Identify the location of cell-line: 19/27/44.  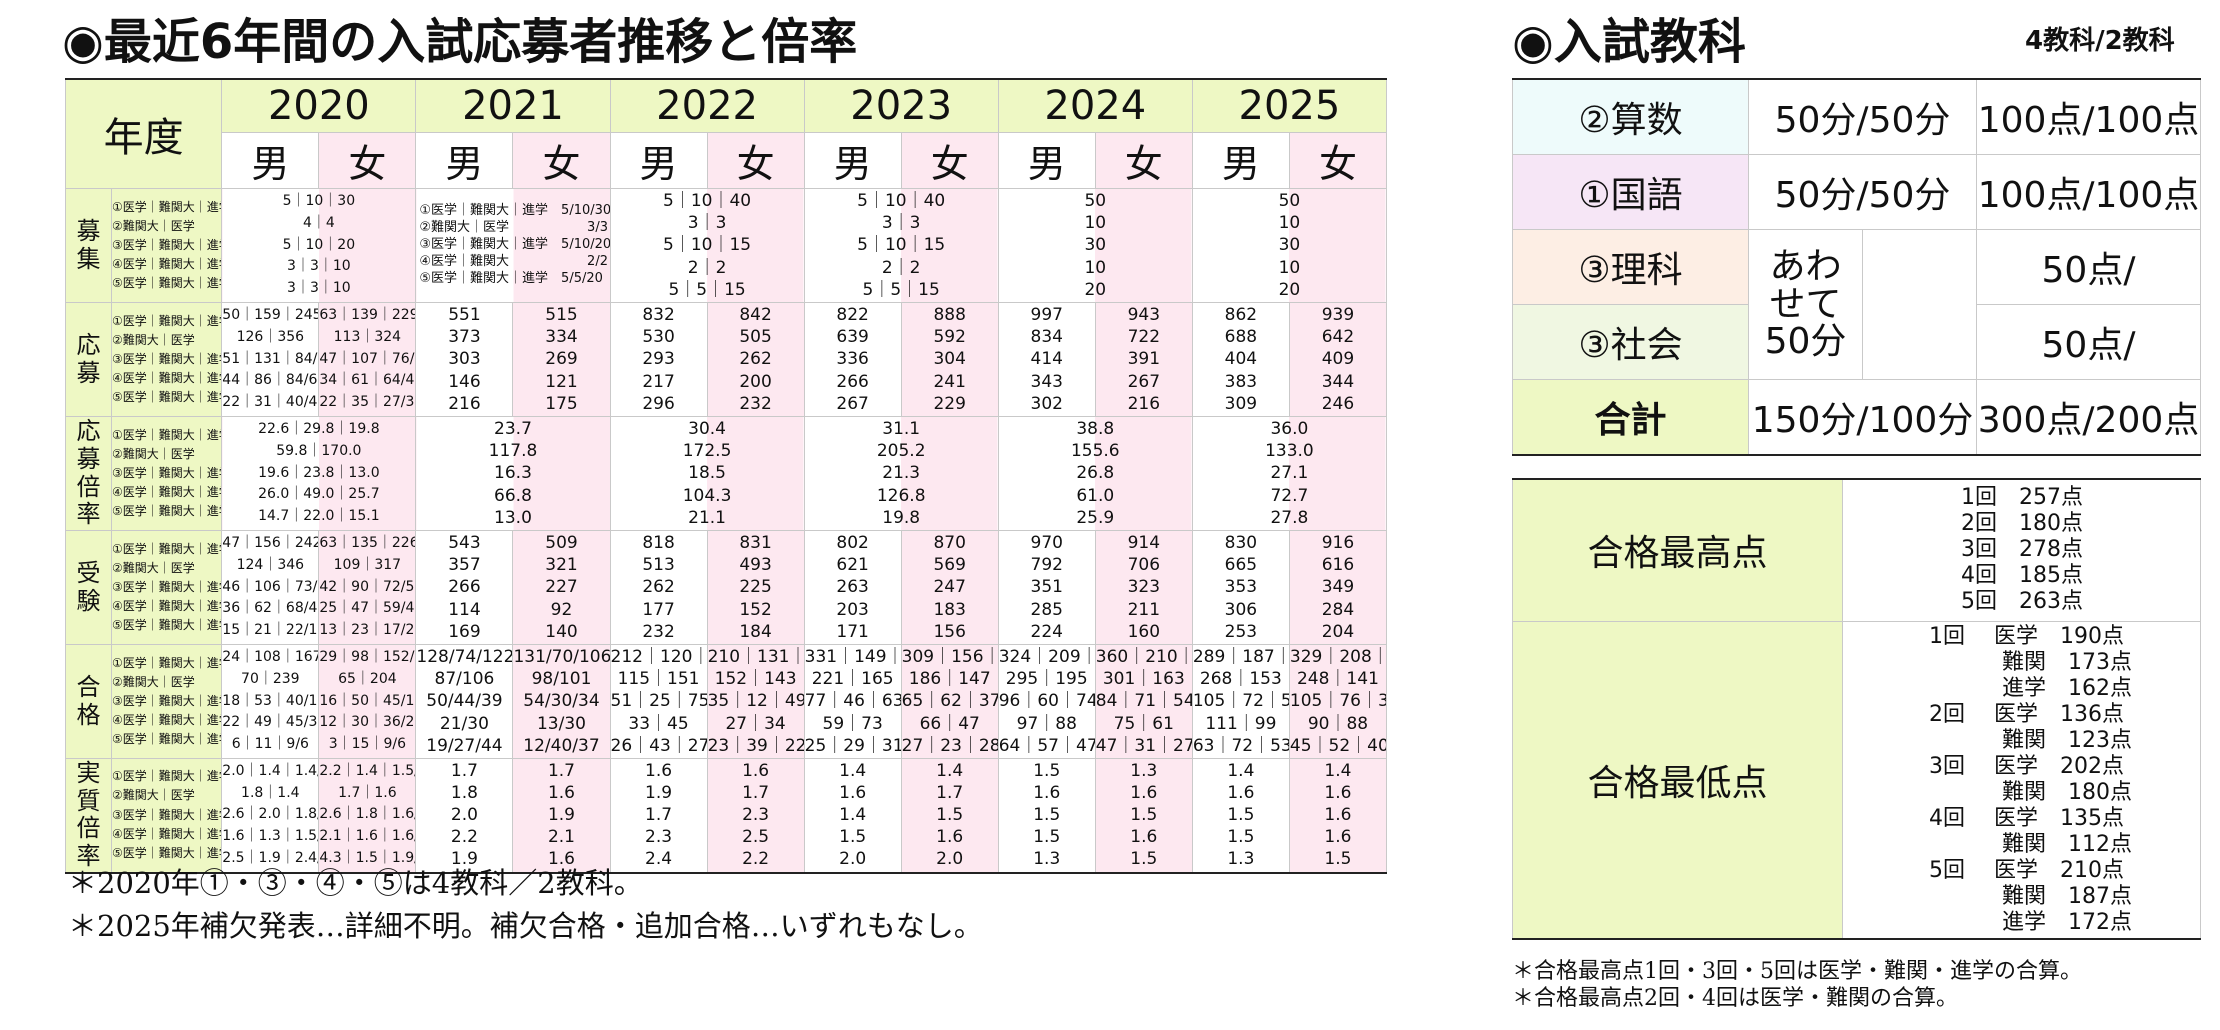
(464, 745).